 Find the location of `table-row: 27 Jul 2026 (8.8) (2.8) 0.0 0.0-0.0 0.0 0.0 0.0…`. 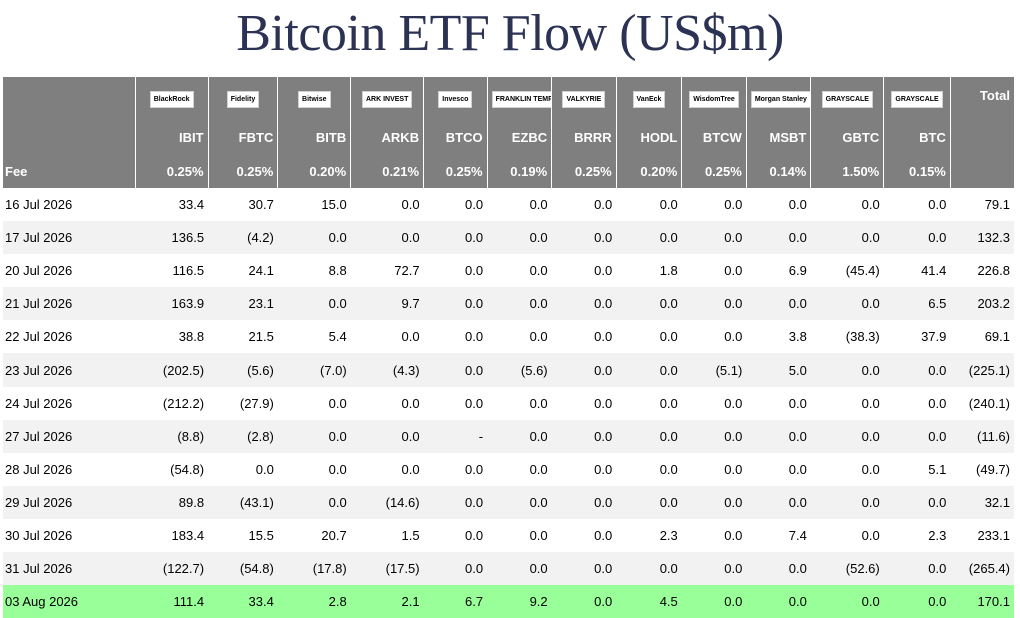

table-row: 27 Jul 2026 (8.8) (2.8) 0.0 0.0-0.0 0.0 0.0 0.0… is located at coordinates (508, 436).